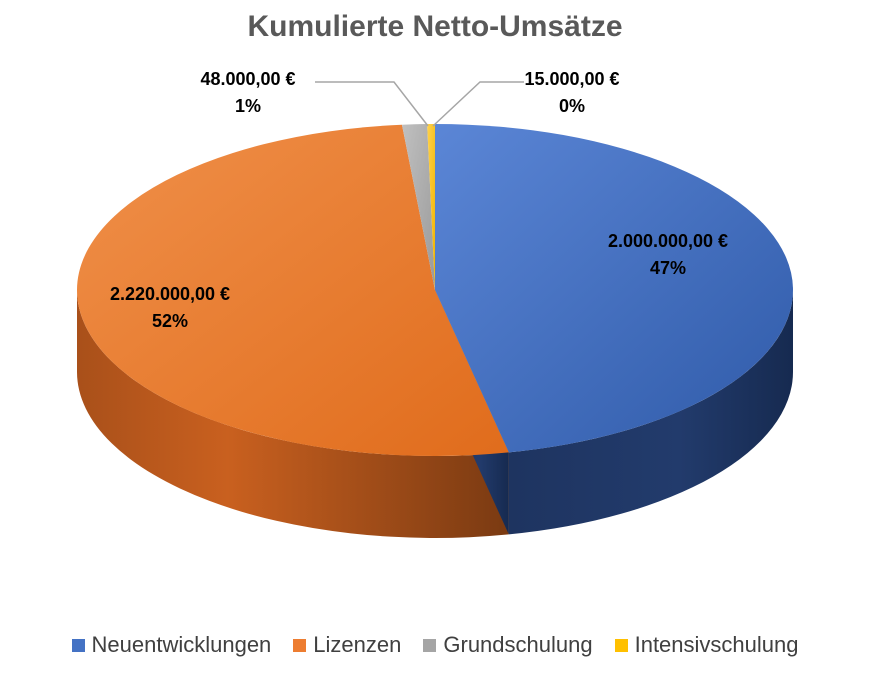 This screenshot has height=673, width=870. I want to click on pie-slice-intensivschulung, so click(431, 207).